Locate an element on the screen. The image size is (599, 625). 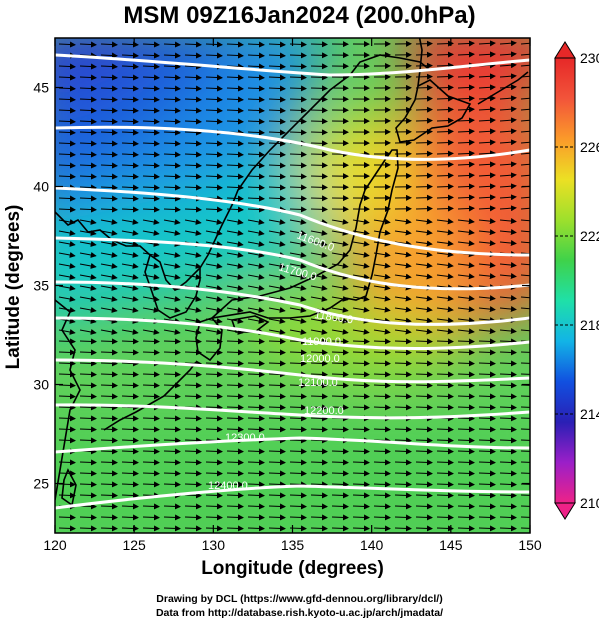
chart-title: MSM 09Z16Jan2024 (200.0hPa) is located at coordinates (299, 15).